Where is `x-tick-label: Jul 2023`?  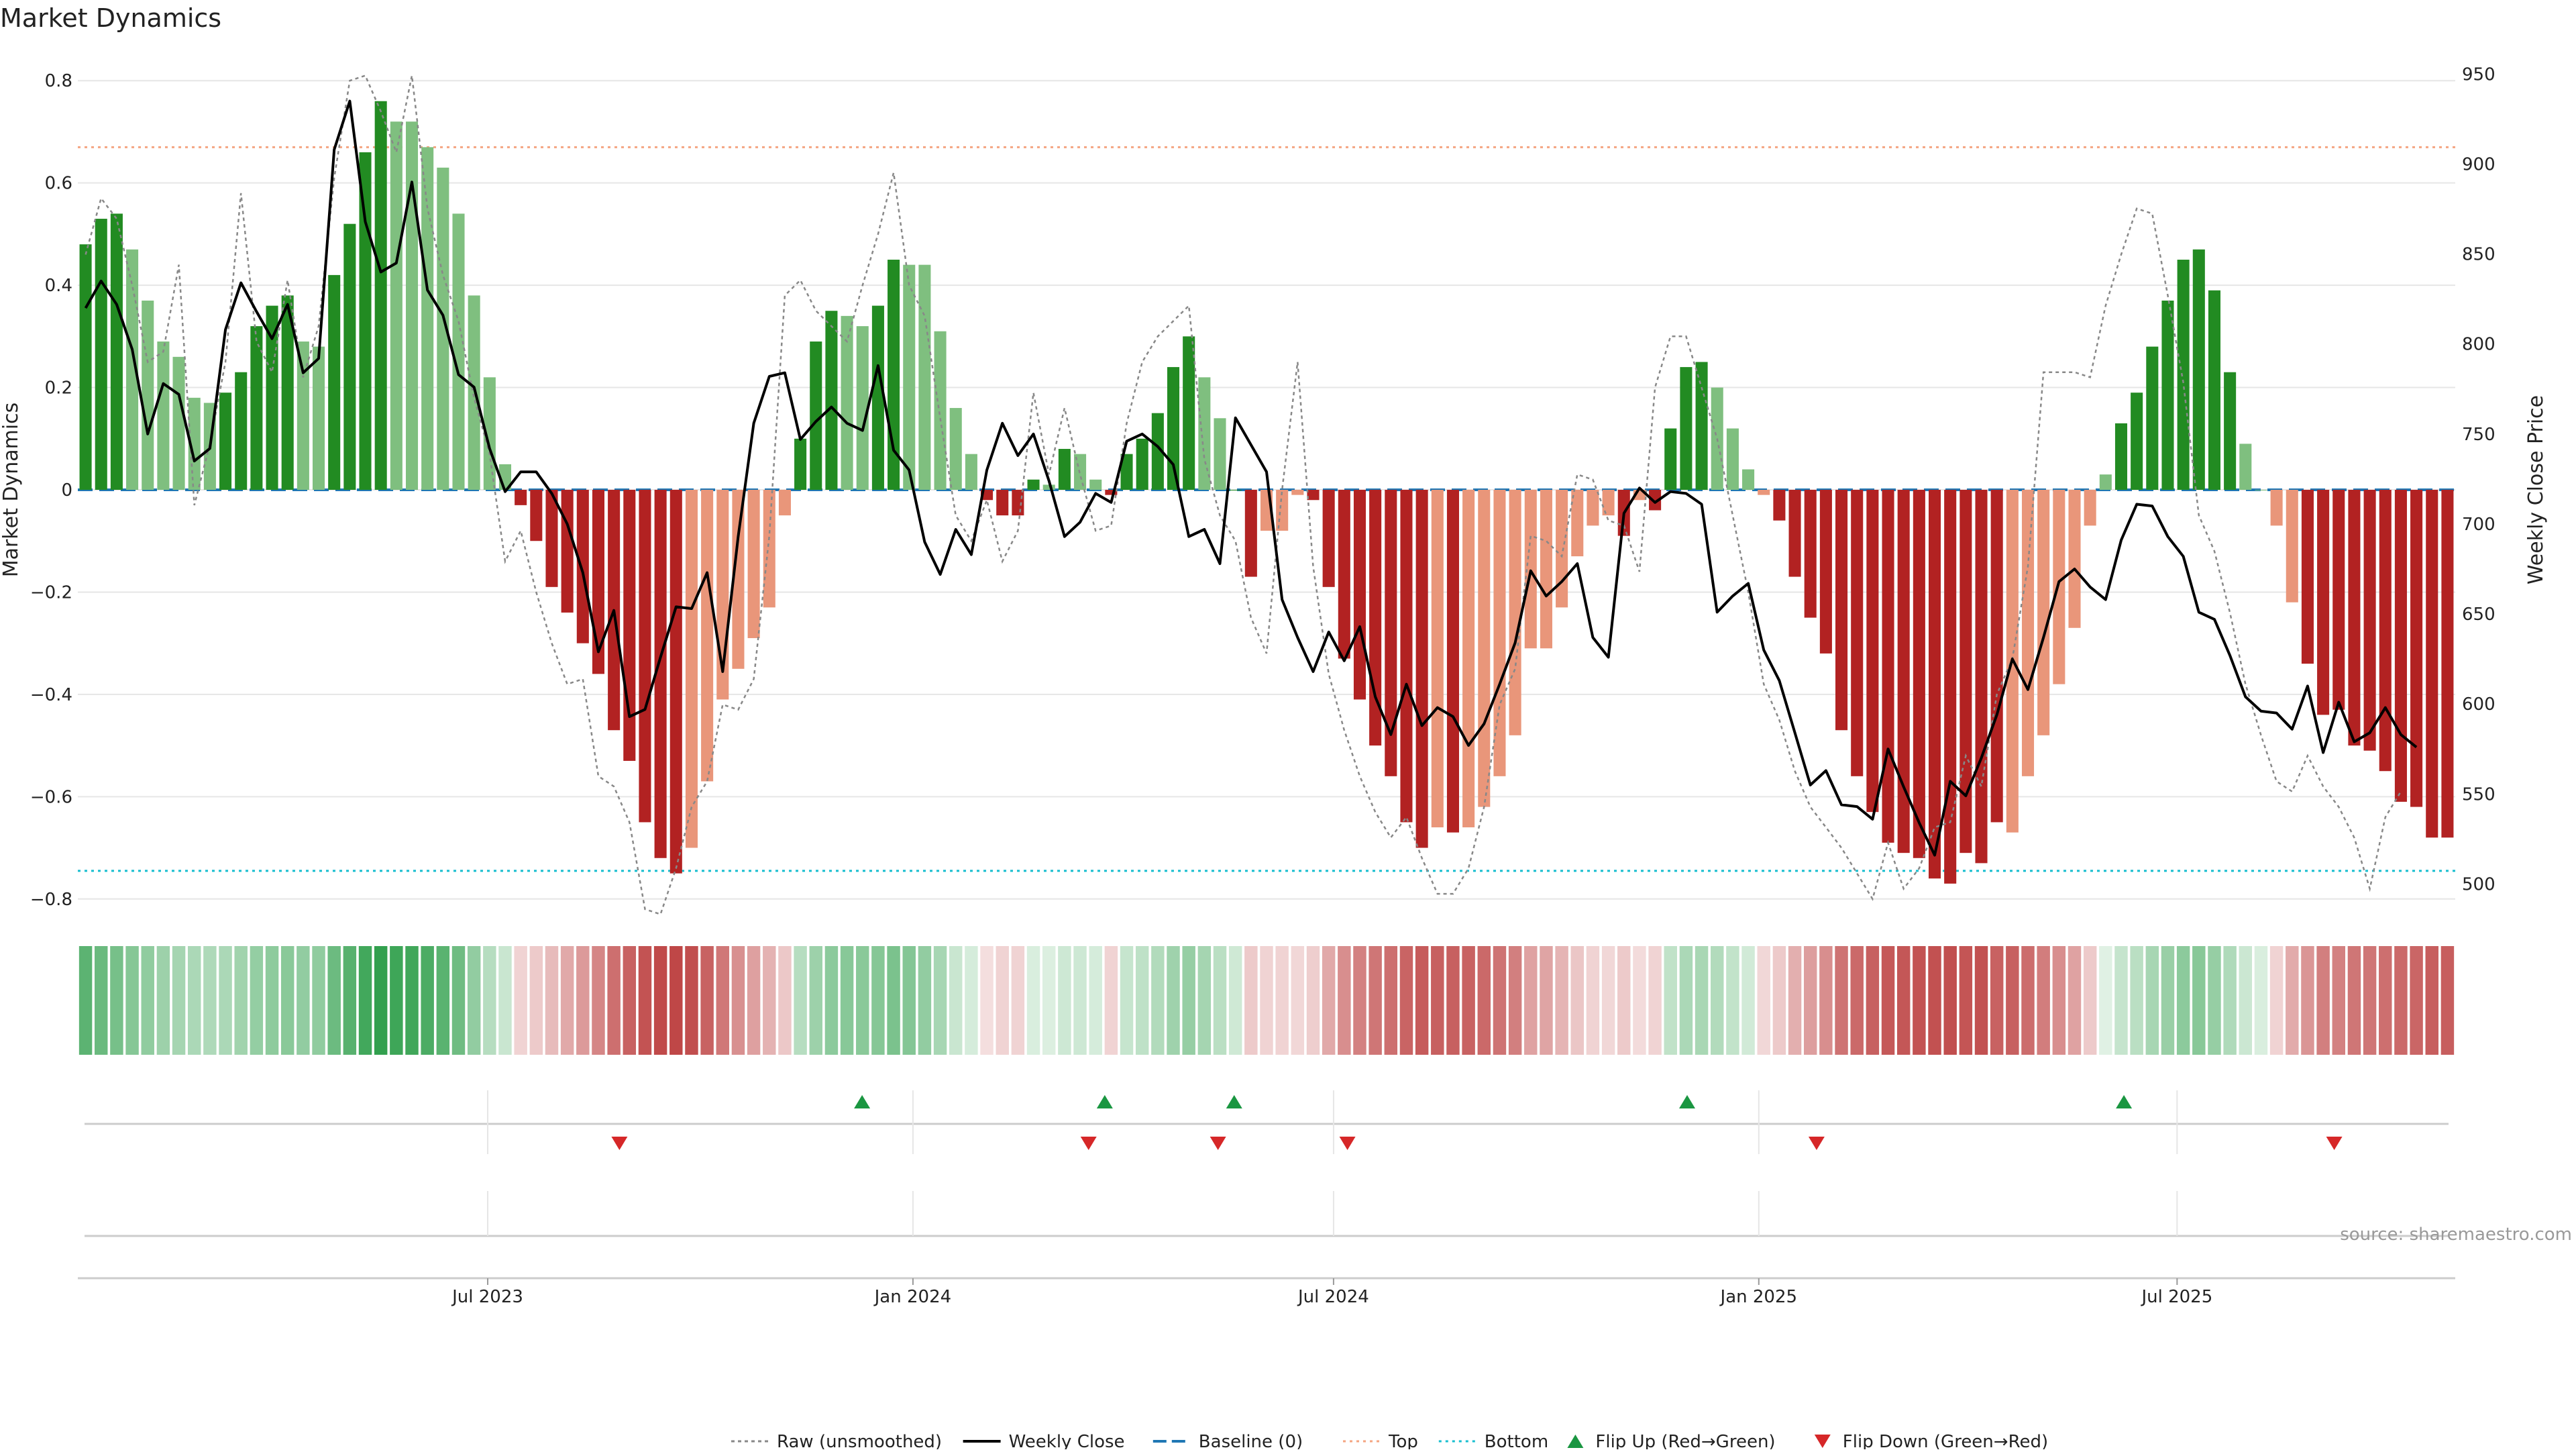 x-tick-label: Jul 2023 is located at coordinates (487, 1297).